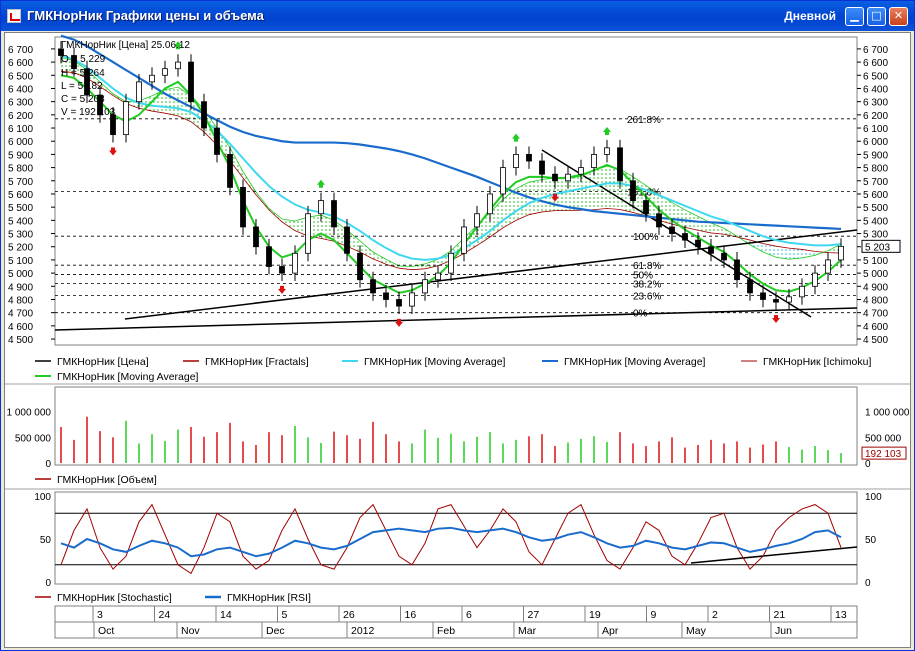 This screenshot has height=651, width=915. I want to click on day-label: 27, so click(534, 615).